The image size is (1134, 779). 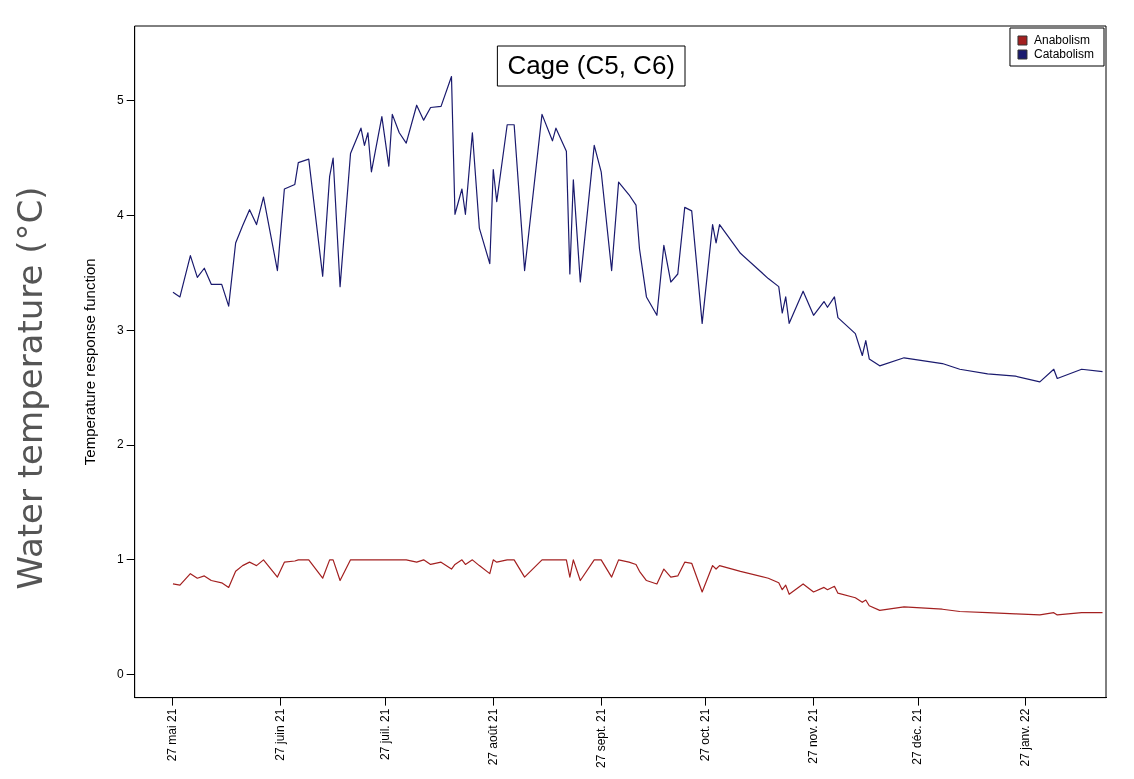 What do you see at coordinates (1062, 40) in the screenshot?
I see `legend-label: Anabolism` at bounding box center [1062, 40].